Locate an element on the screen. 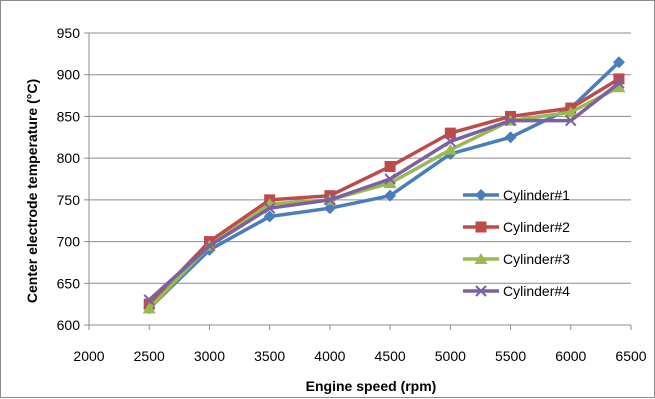 This screenshot has height=399, width=655. series-4-point-5-stroke-b is located at coordinates (390, 179).